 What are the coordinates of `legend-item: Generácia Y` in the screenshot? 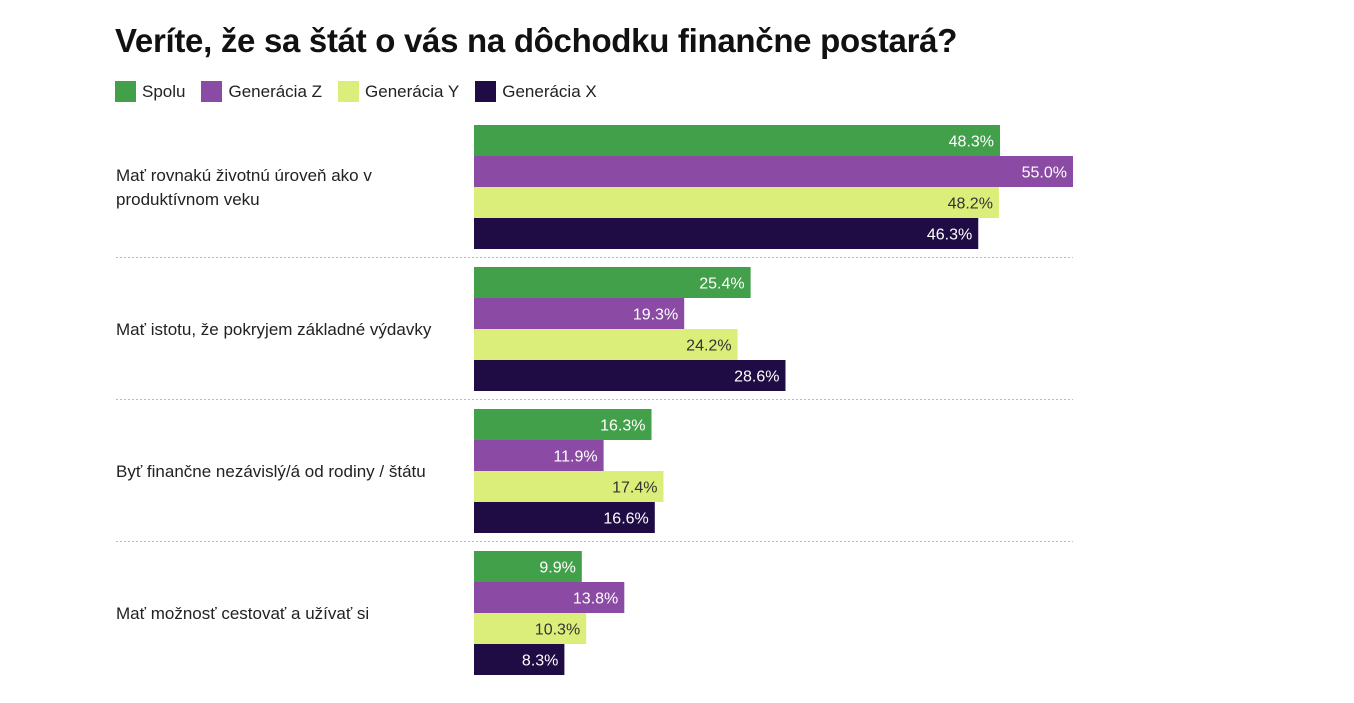 It's located at (398, 91).